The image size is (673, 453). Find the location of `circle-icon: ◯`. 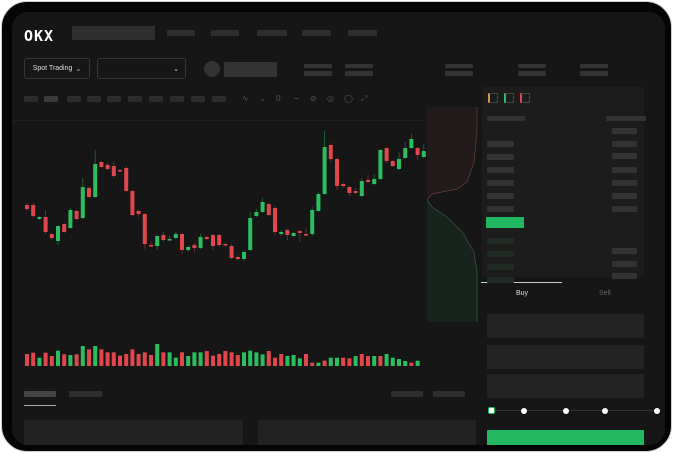

circle-icon: ◯ is located at coordinates (348, 98).